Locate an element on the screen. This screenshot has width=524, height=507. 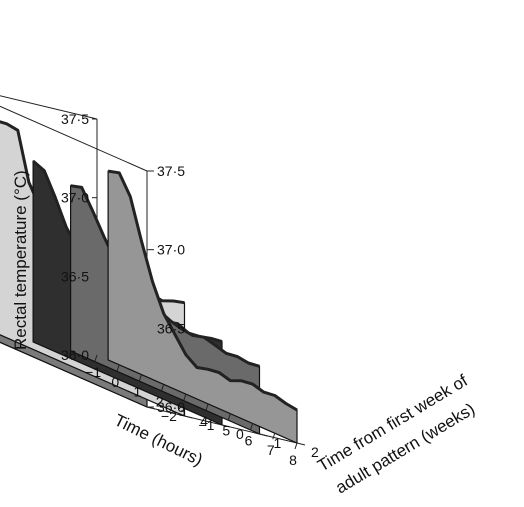
y-tick-label-right: 36·5 is located at coordinates (171, 328).